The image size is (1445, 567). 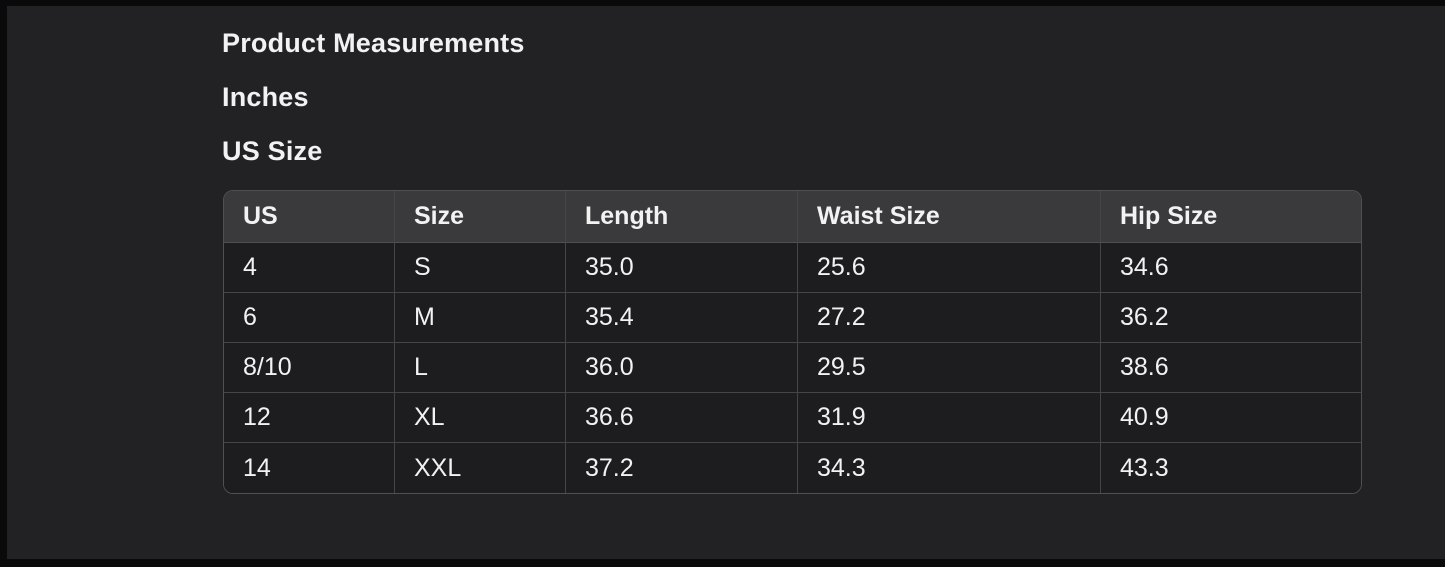 I want to click on table-cell: 14, so click(x=309, y=468).